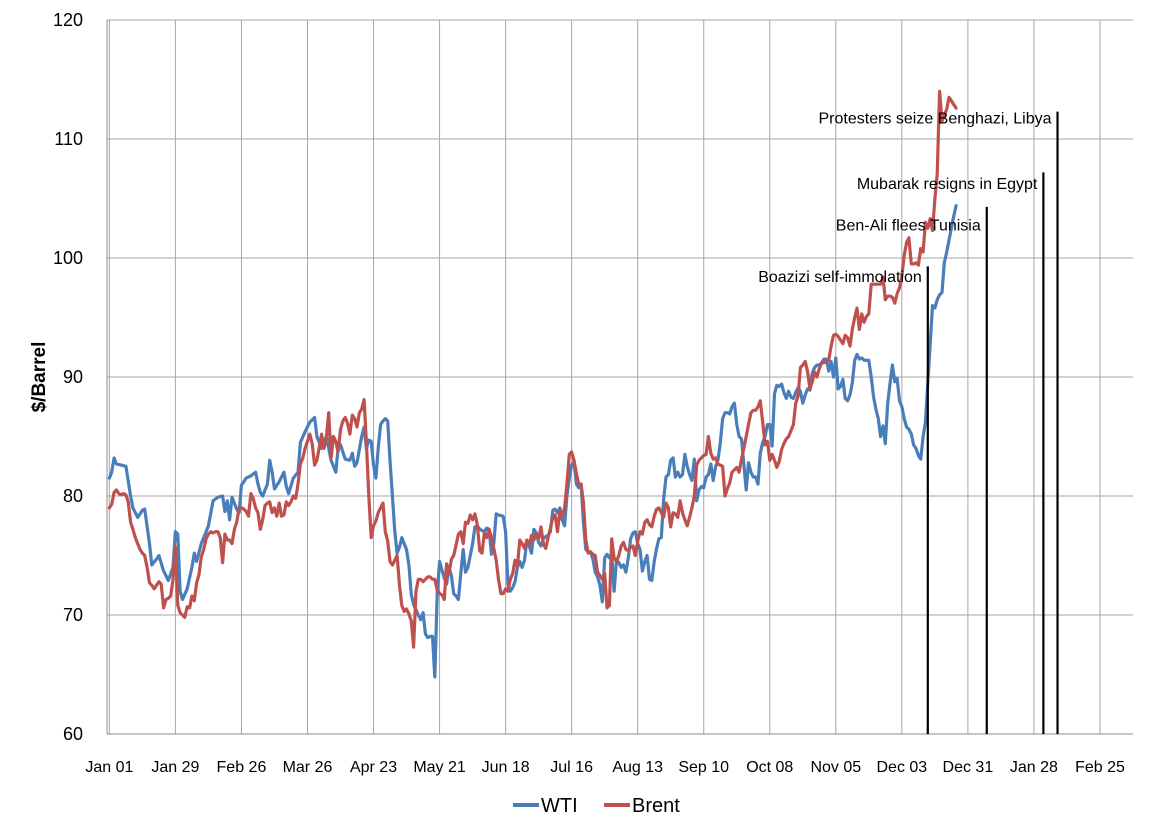 This screenshot has height=829, width=1173. I want to click on x-tick-label: Nov 05, so click(835, 767).